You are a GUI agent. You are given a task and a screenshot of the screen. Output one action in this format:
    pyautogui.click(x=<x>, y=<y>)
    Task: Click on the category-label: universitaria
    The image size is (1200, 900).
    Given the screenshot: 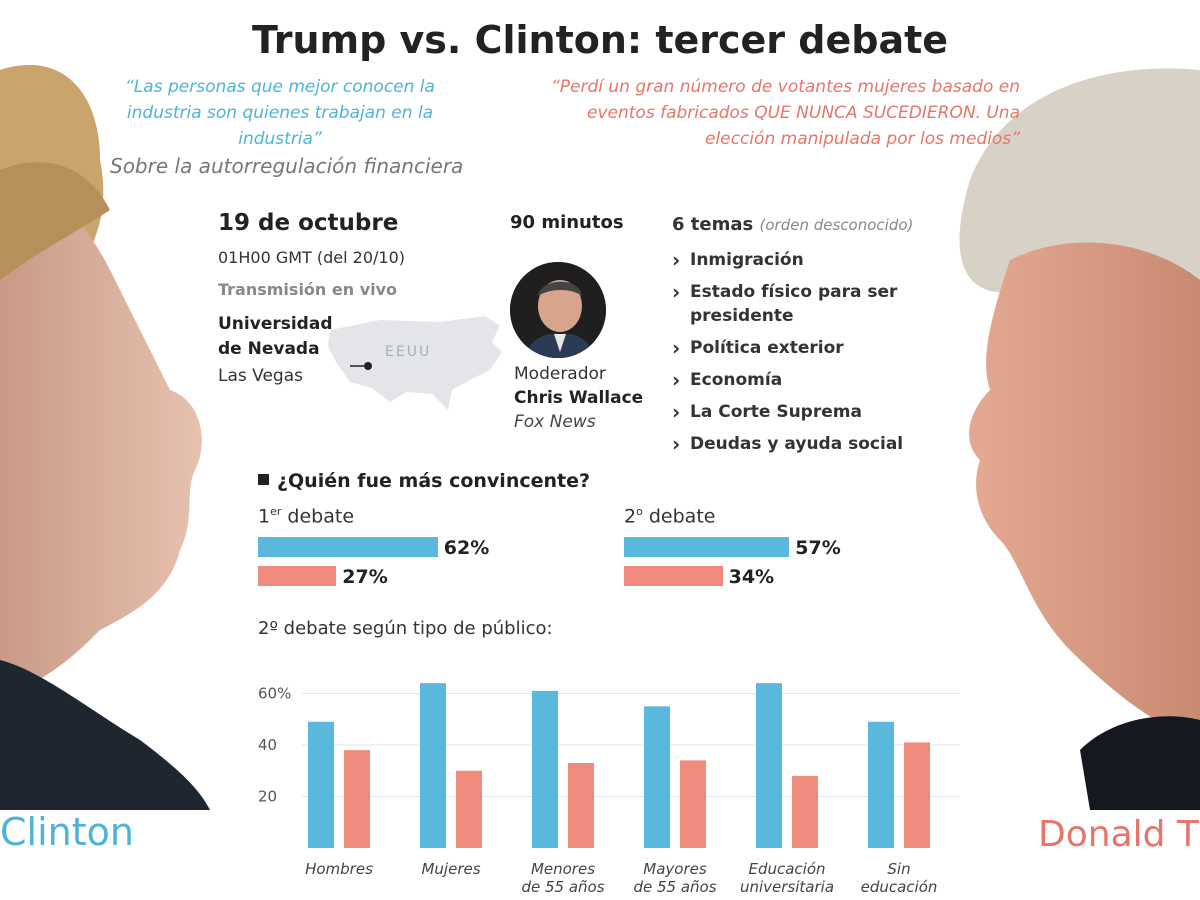 What is the action you would take?
    pyautogui.click(x=787, y=887)
    